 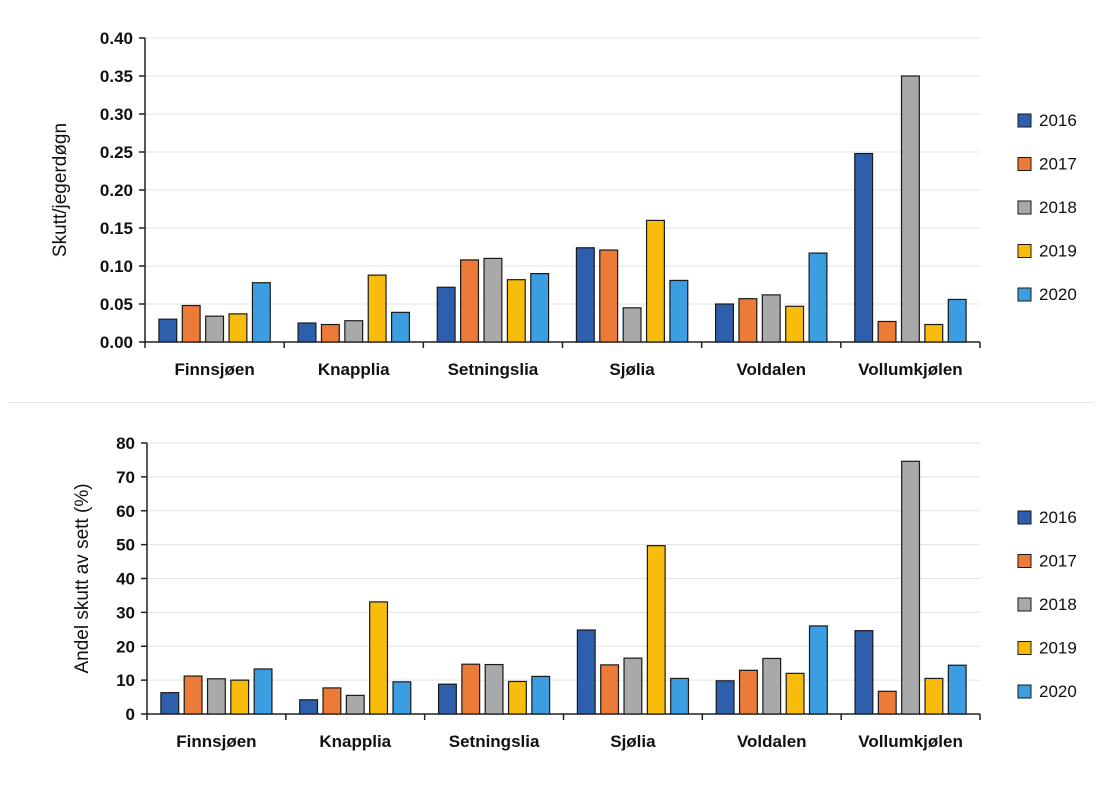 I want to click on panel-divider, so click(x=550, y=402).